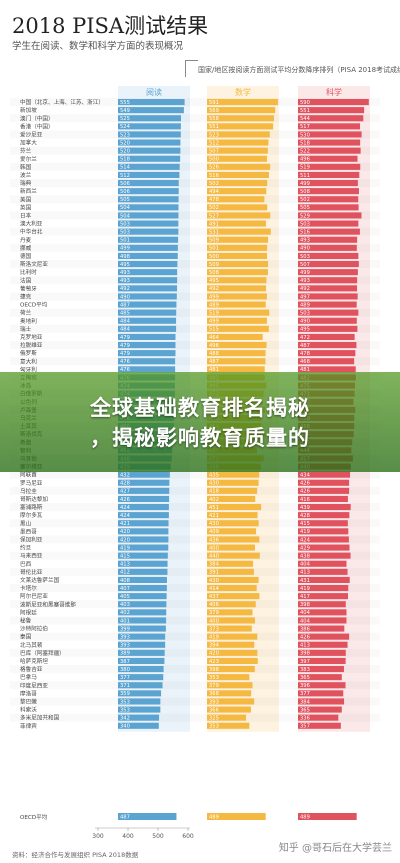 This screenshot has width=400, height=863. I want to click on bar-value-science: 499, so click(305, 273).